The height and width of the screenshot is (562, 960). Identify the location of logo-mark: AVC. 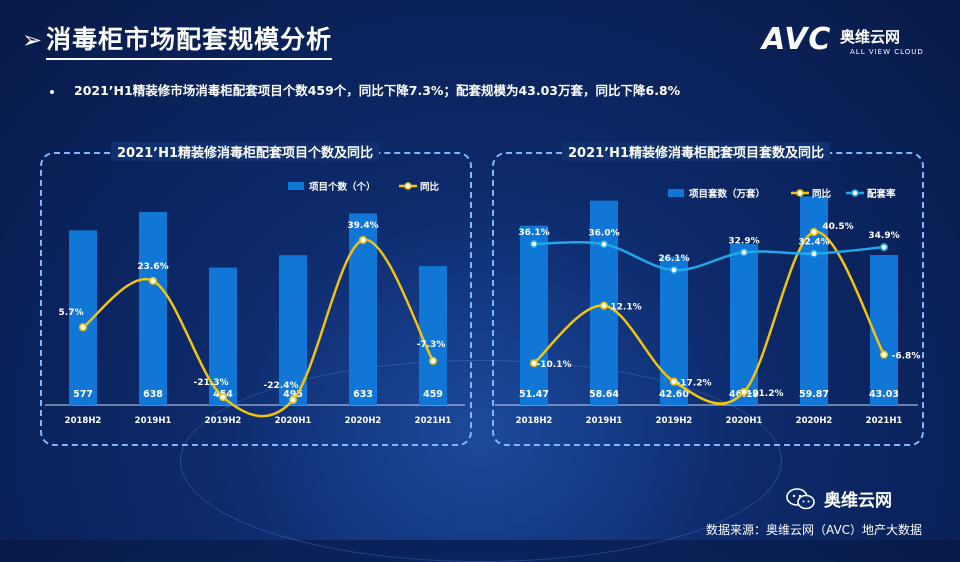
(797, 39).